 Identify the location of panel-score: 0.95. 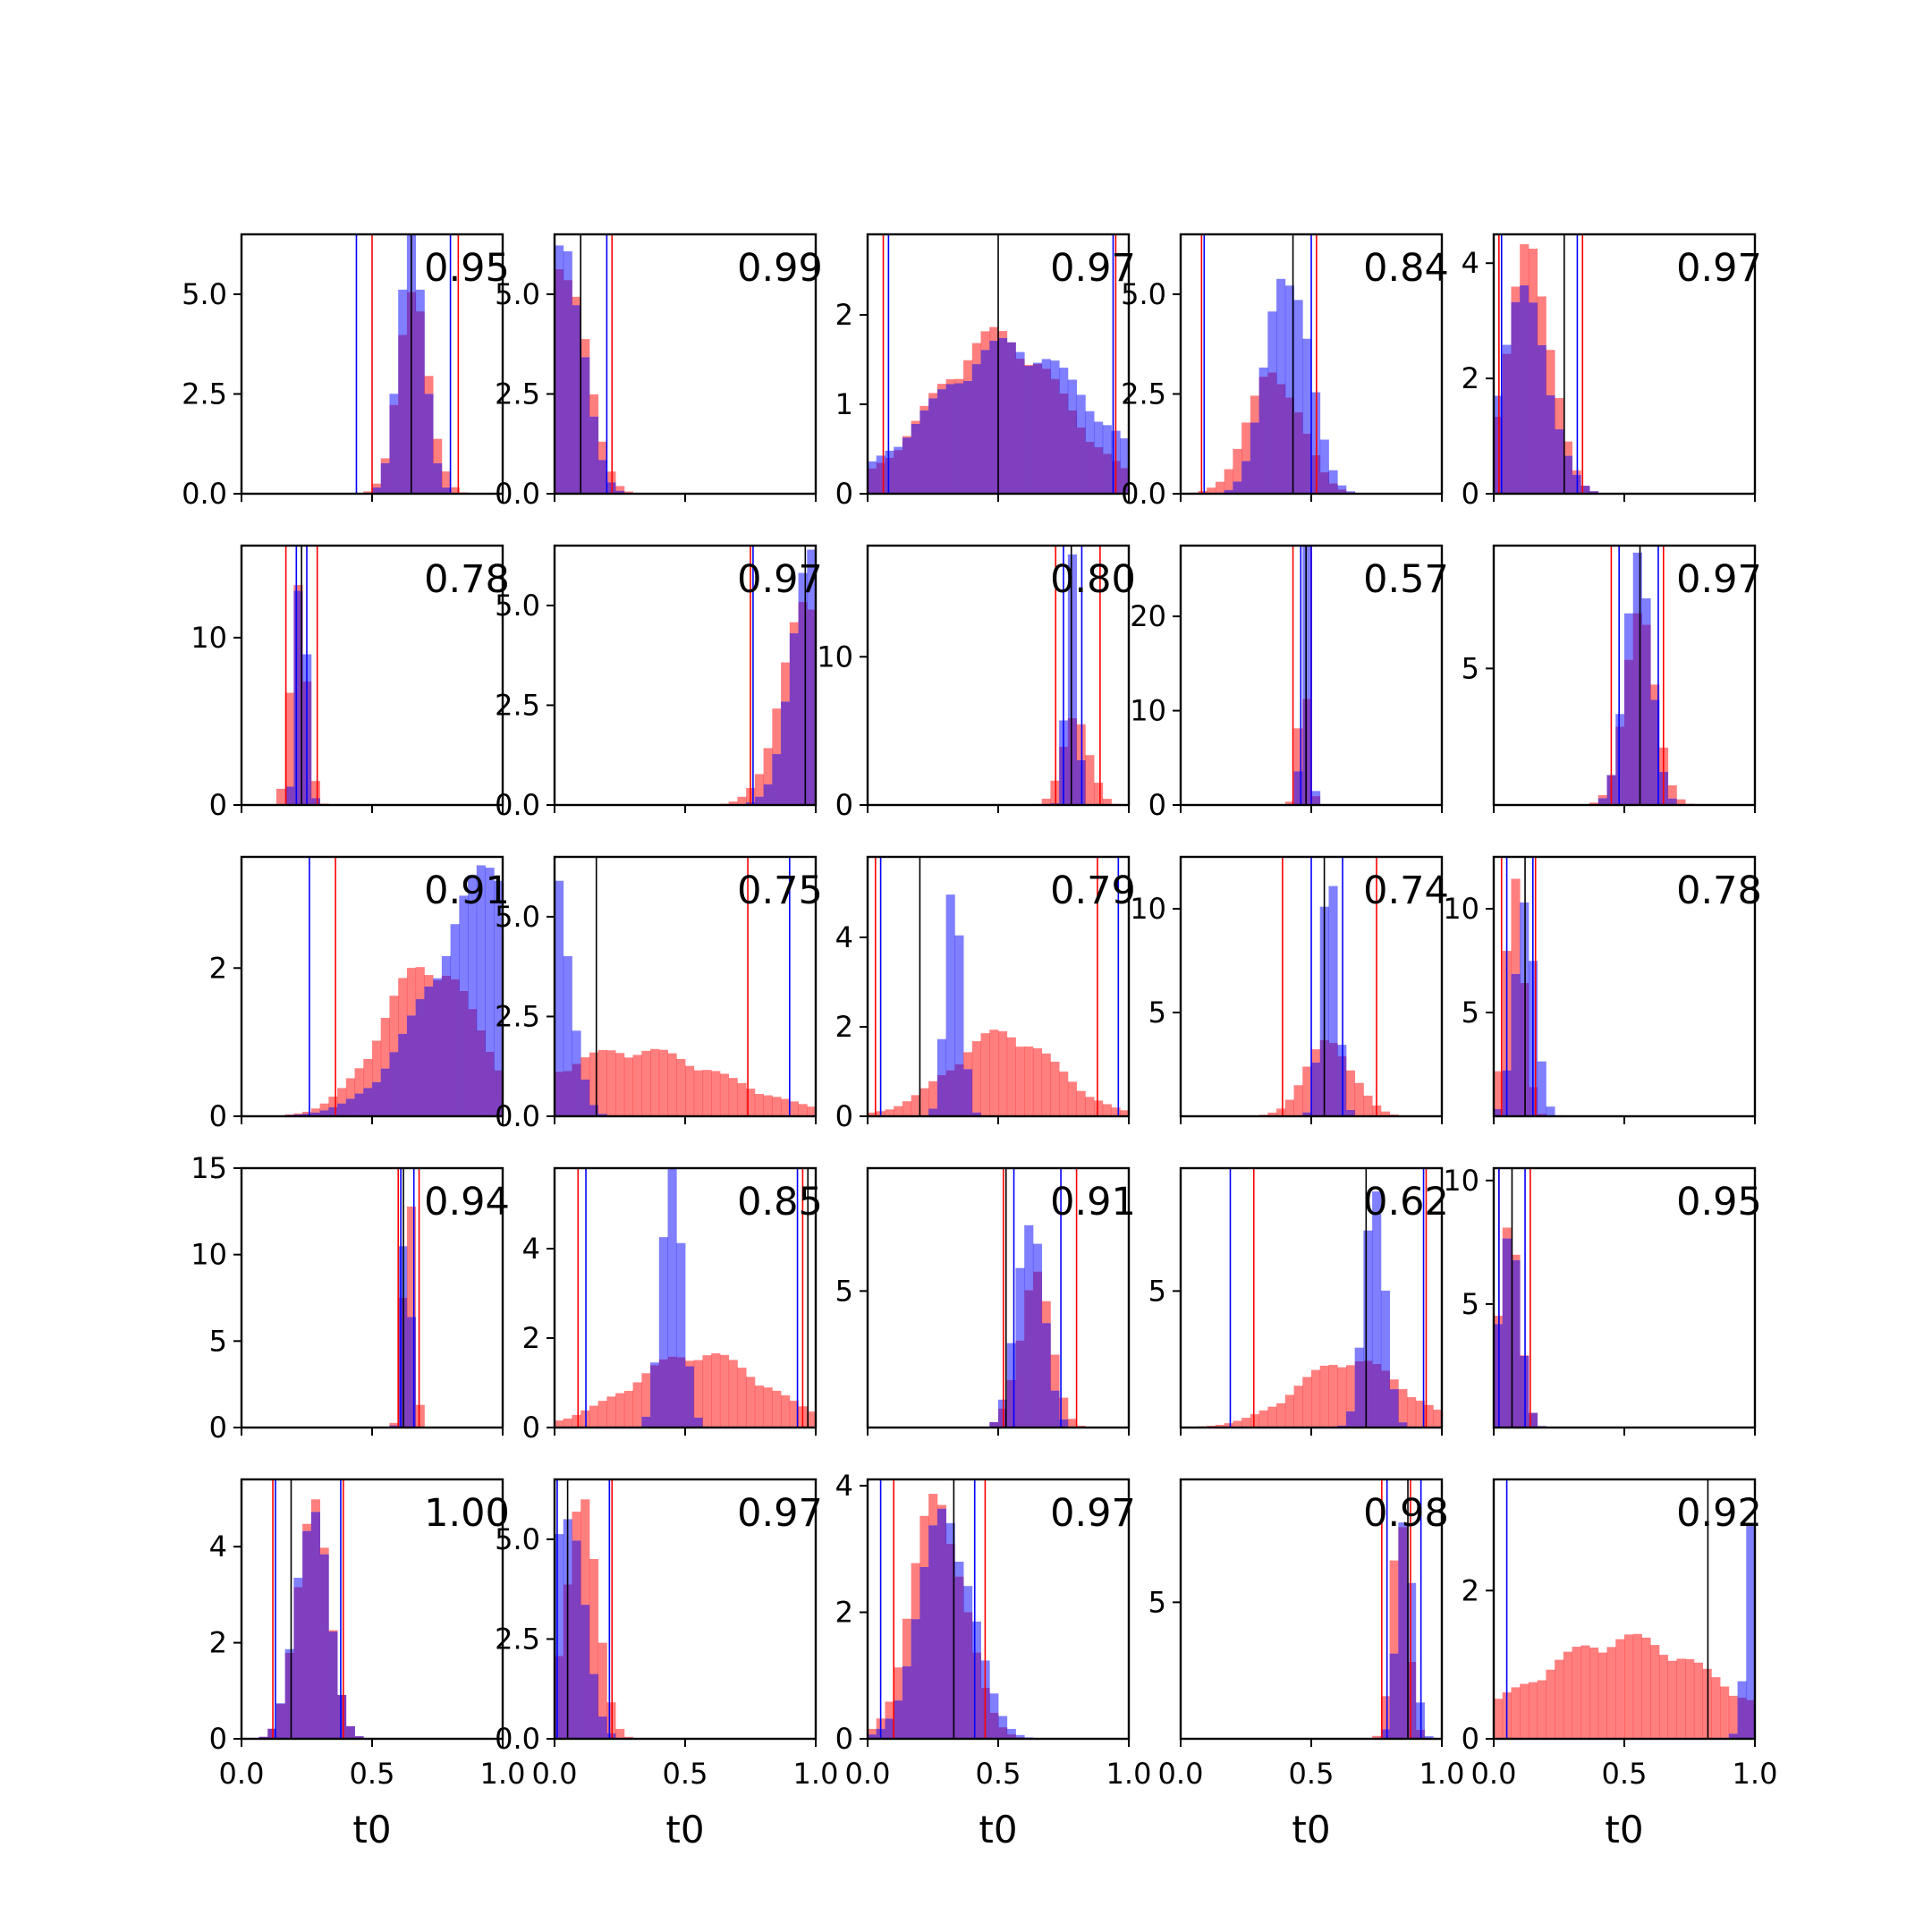
(467, 268).